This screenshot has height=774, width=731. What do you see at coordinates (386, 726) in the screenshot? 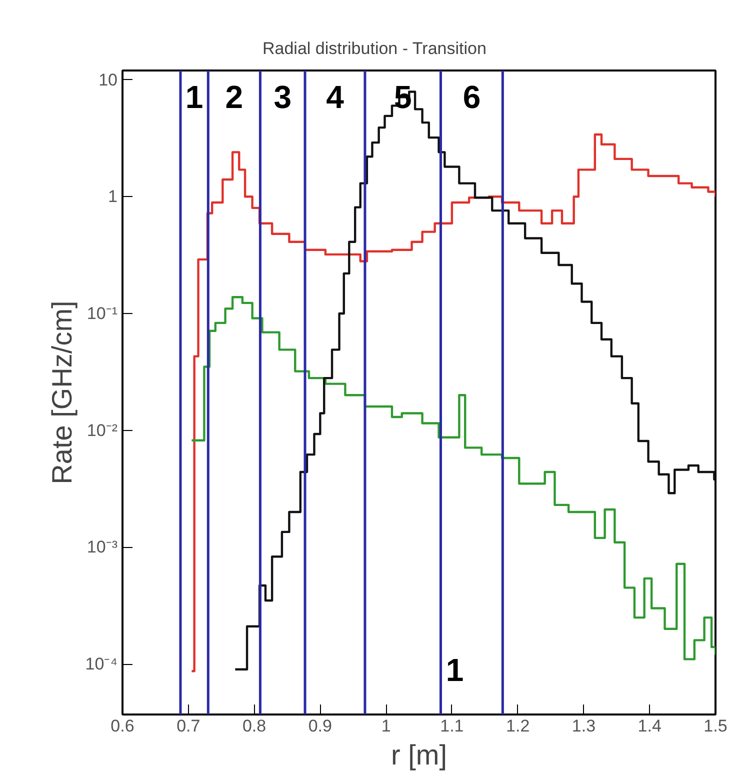
I see `x-tick-label: 1` at bounding box center [386, 726].